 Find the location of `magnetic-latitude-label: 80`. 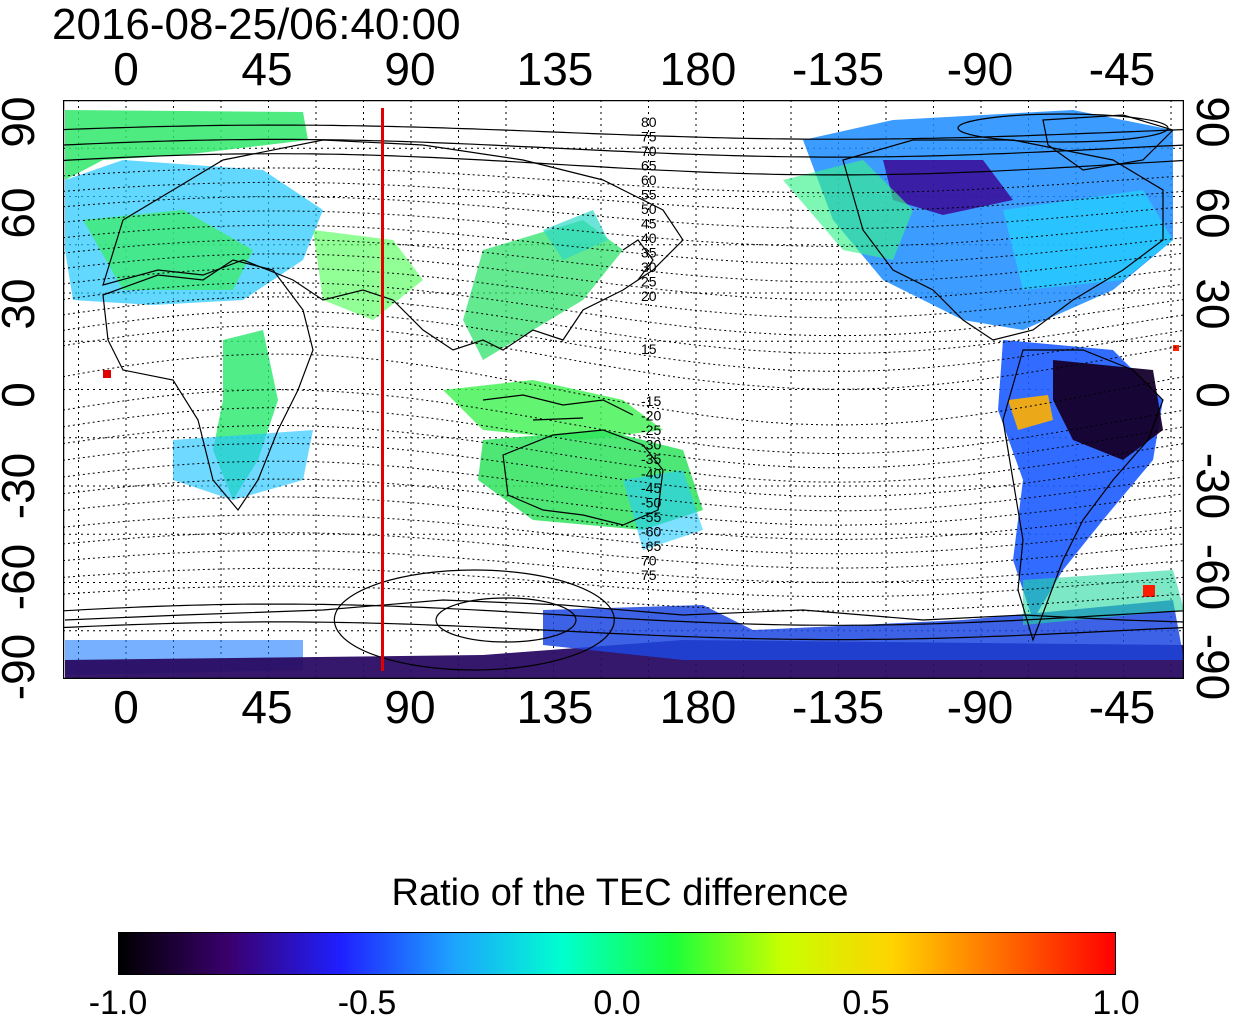

magnetic-latitude-label: 80 is located at coordinates (649, 122).